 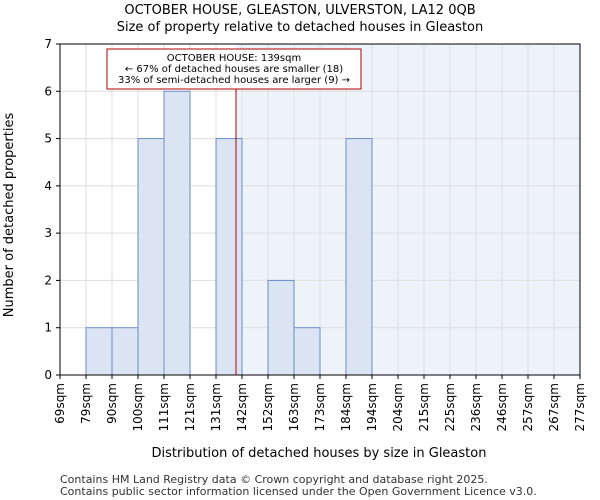 I want to click on x-tick-label: 257sqm, so click(x=528, y=407).